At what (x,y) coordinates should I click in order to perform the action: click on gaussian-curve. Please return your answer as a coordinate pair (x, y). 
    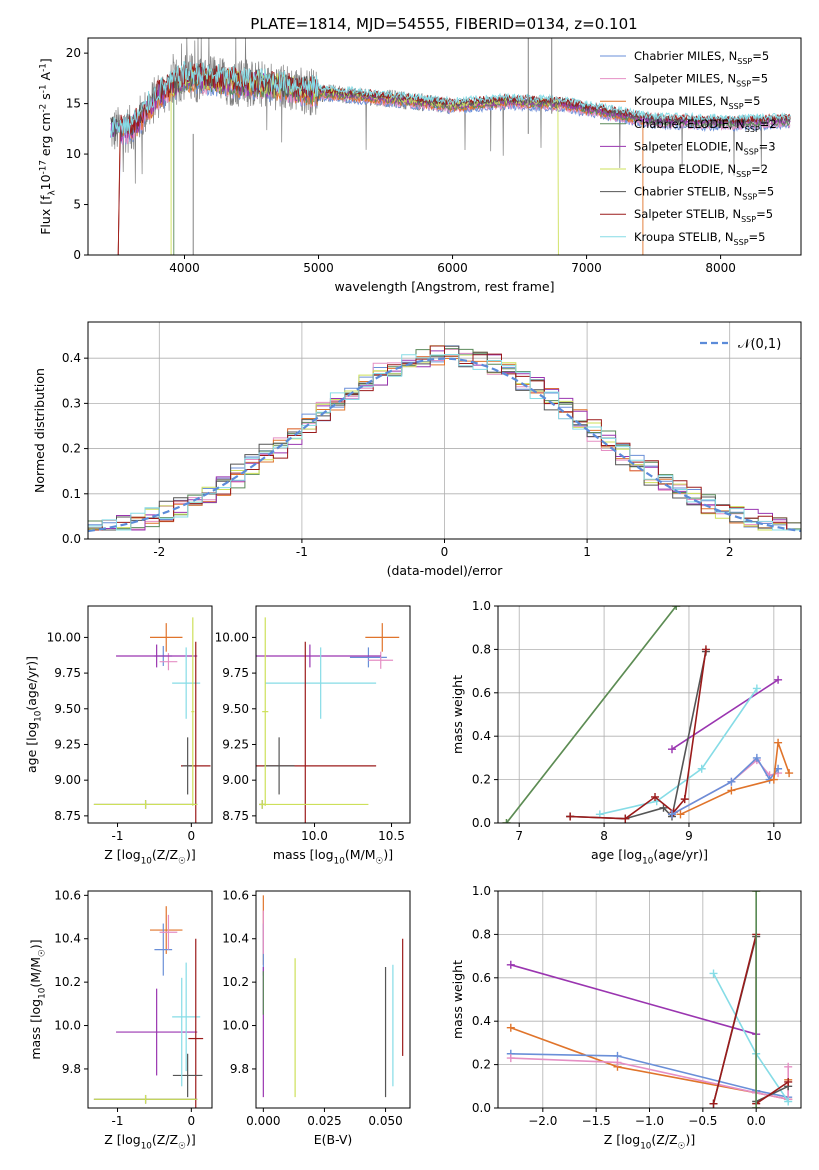
    Looking at the image, I should click on (444, 445).